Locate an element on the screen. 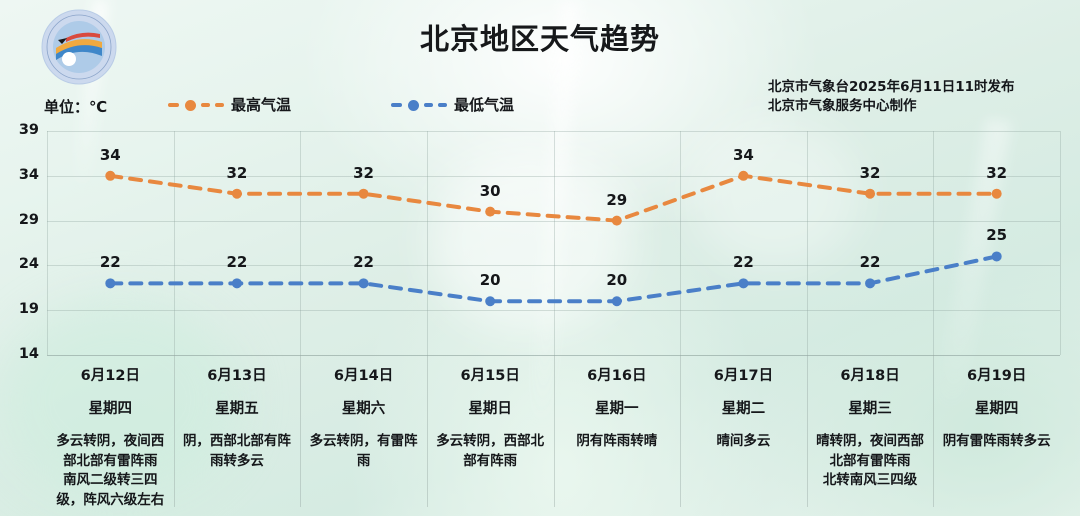 Image resolution: width=1080 pixels, height=516 pixels. y-axis-tick-label: 24 is located at coordinates (28, 264).